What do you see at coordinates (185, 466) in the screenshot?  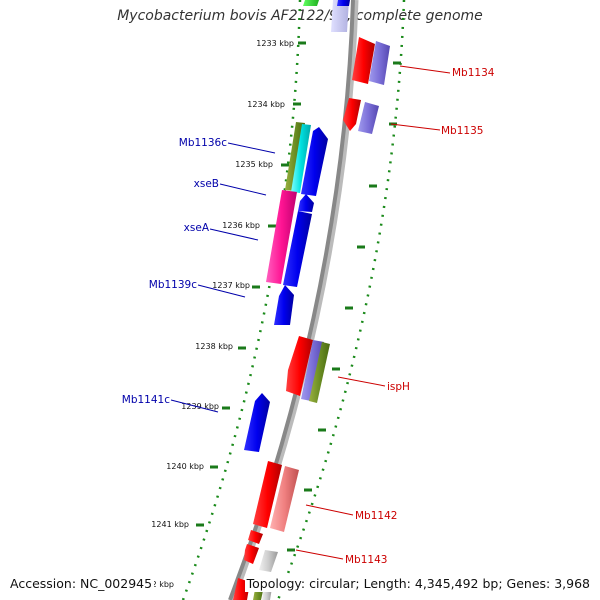 I see `kbp-label: 1240 kbp` at bounding box center [185, 466].